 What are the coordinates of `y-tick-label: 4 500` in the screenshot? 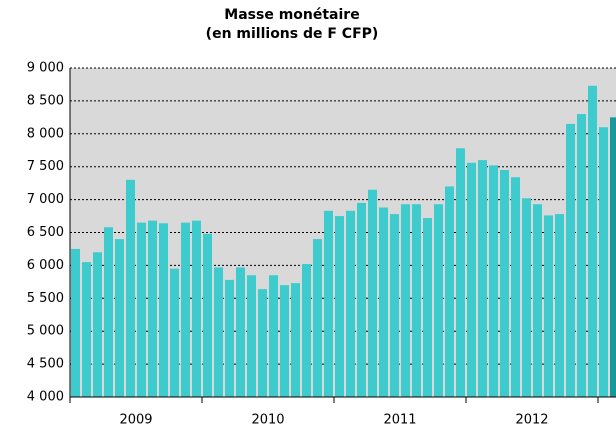 It's located at (45, 364).